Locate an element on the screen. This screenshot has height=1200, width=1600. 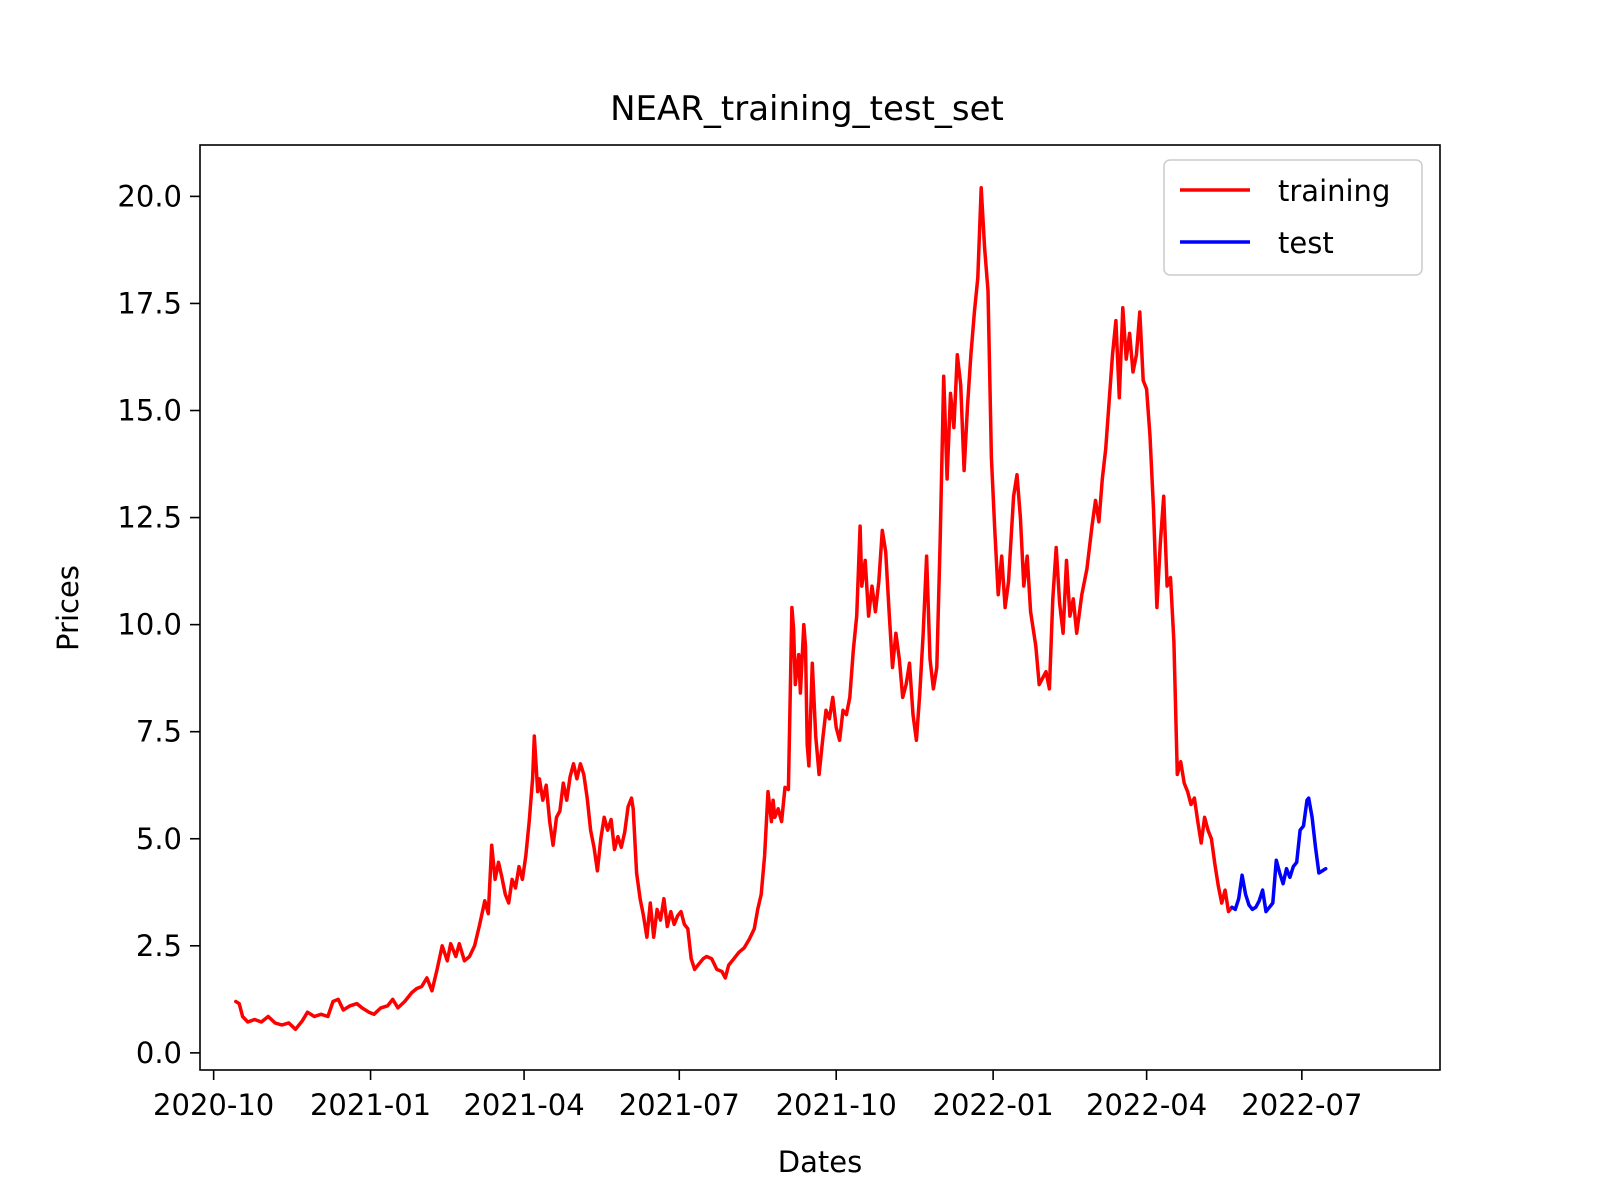
y-tick-label: 17.5 is located at coordinates (149, 303).